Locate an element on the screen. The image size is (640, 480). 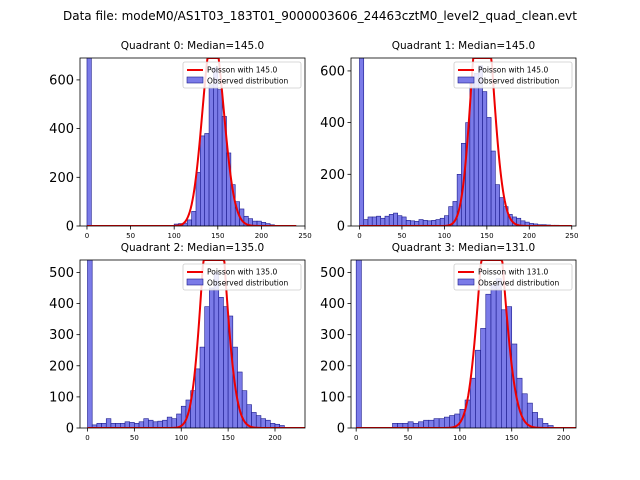
quadrant-0-axes-frame is located at coordinates (192, 142).